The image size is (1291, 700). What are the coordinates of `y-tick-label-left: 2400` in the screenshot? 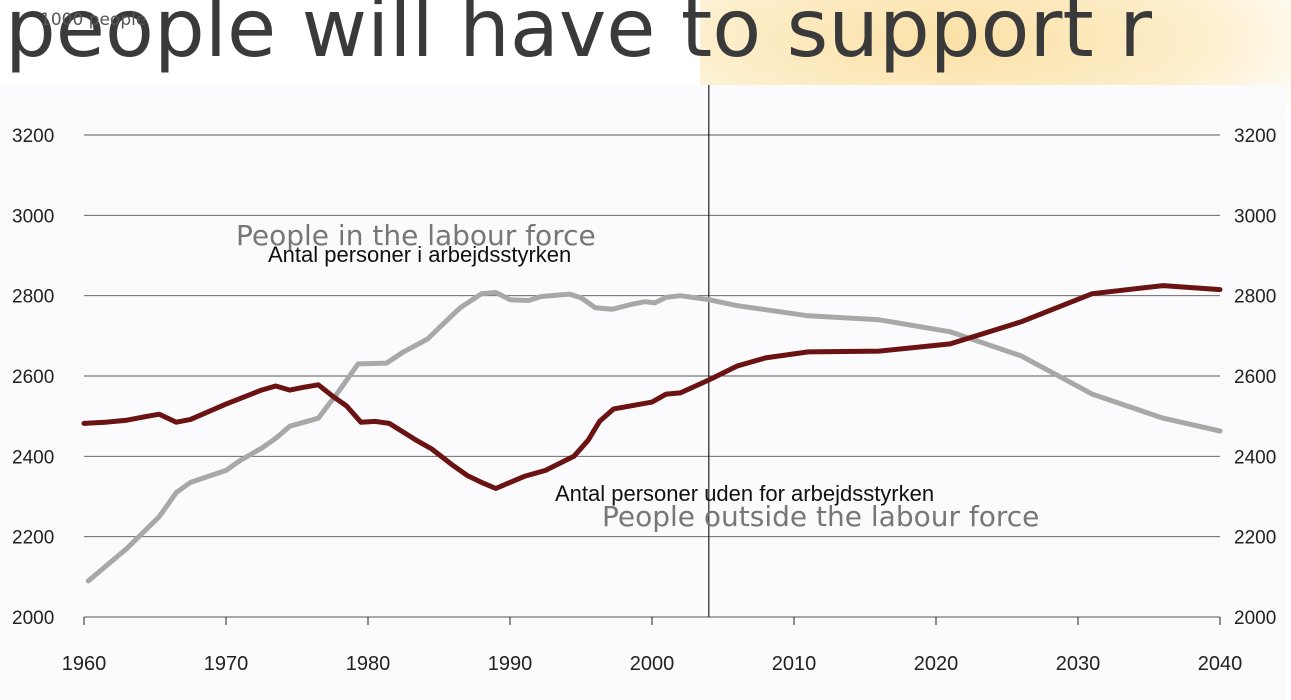 It's located at (33, 457).